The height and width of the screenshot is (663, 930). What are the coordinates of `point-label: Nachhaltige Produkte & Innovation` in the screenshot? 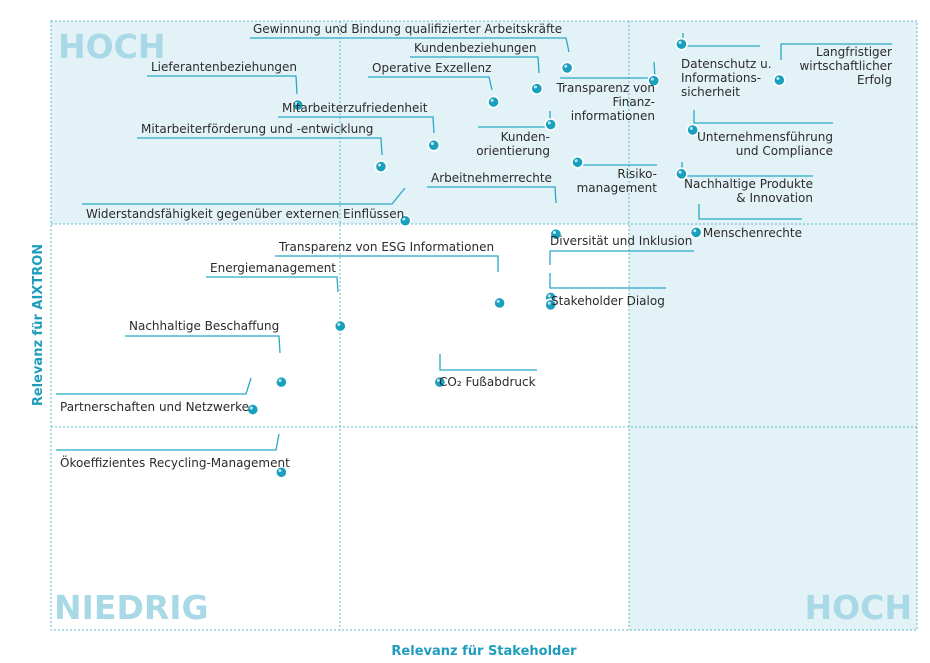 It's located at (748, 191).